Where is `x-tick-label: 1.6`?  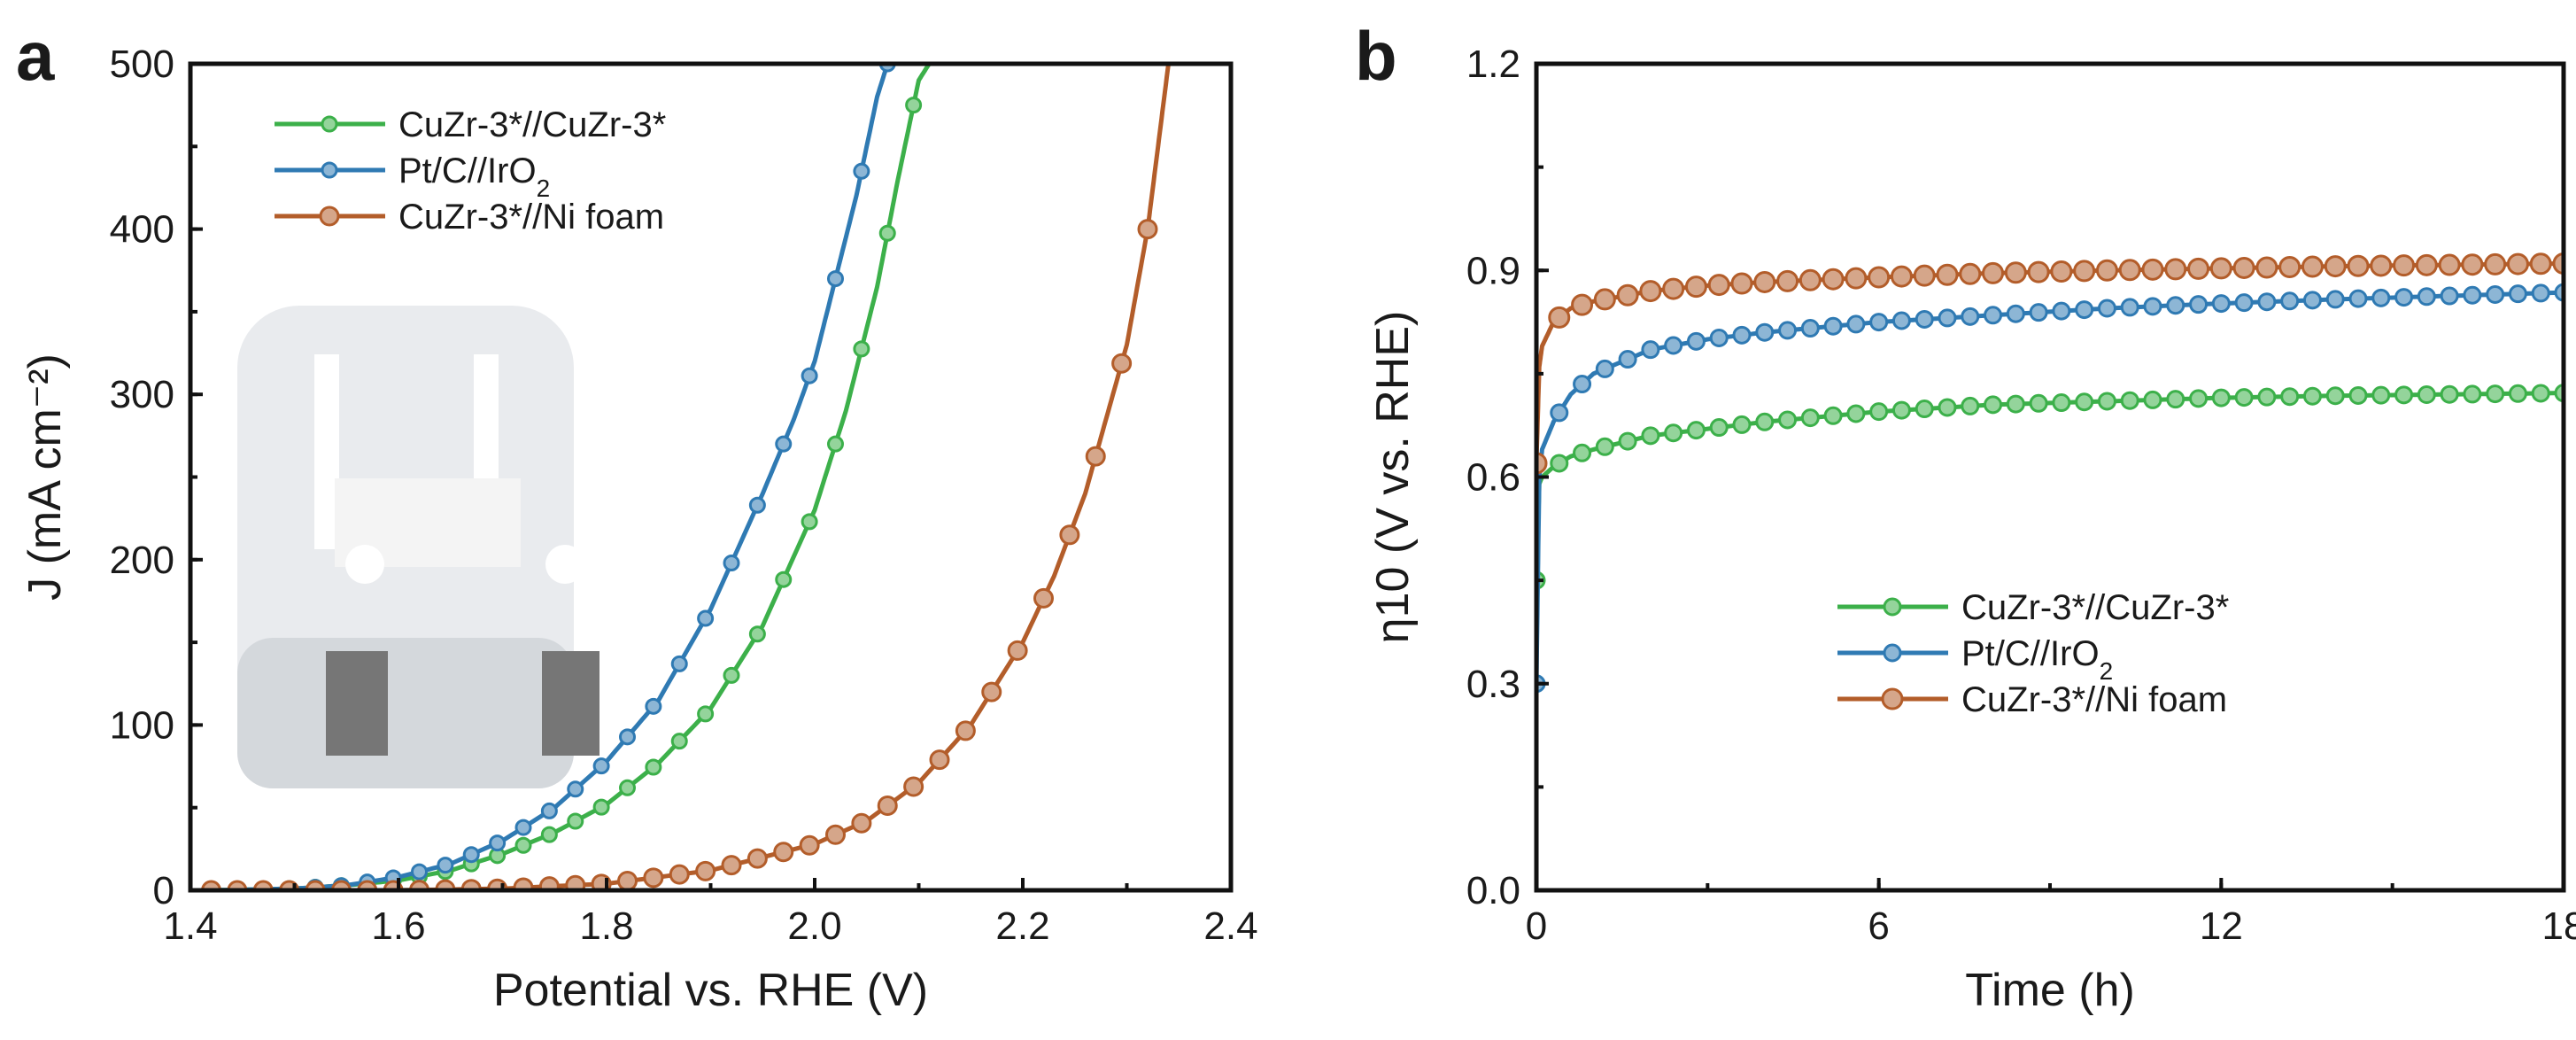
x-tick-label: 1.6 is located at coordinates (398, 926).